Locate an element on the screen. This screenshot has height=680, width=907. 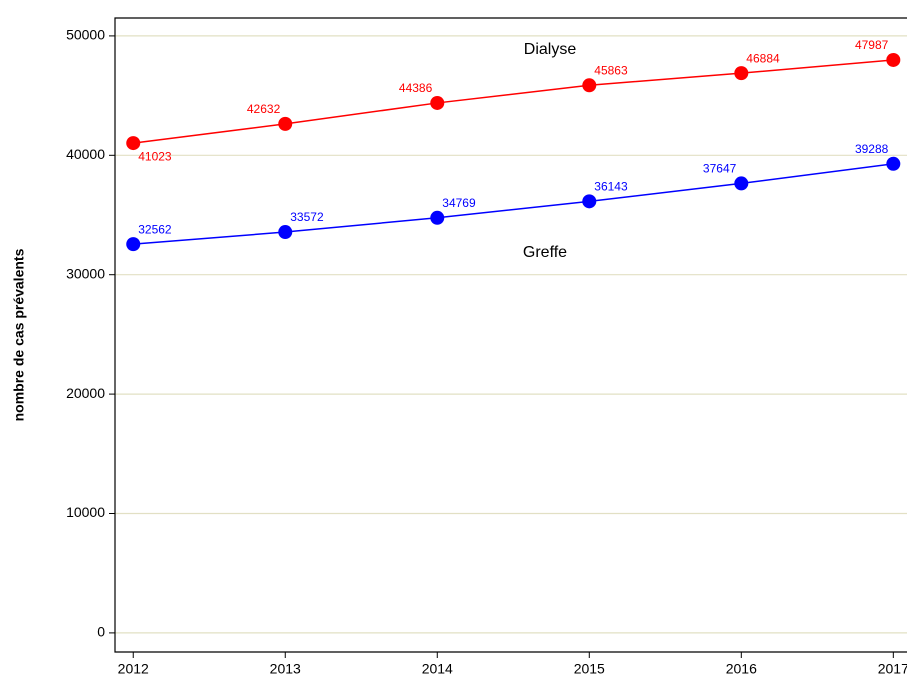
x-tick-label: 2014 is located at coordinates (437, 669).